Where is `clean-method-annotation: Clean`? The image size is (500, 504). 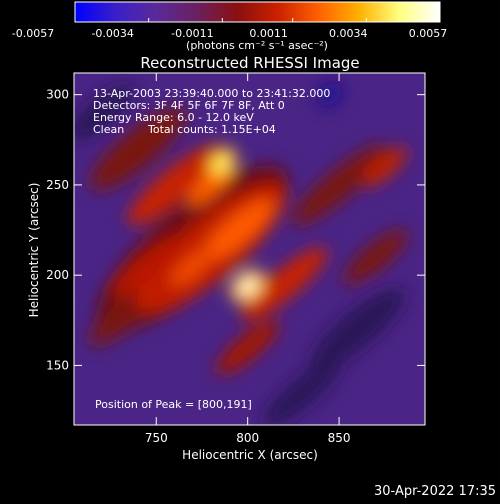 clean-method-annotation: Clean is located at coordinates (108, 129).